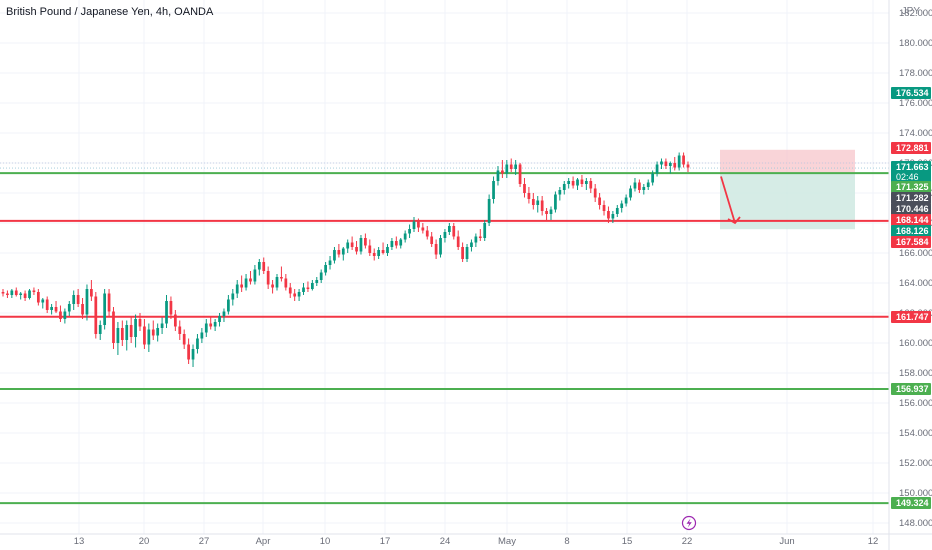 The image size is (932, 550). I want to click on arrow-head, so click(734, 220).